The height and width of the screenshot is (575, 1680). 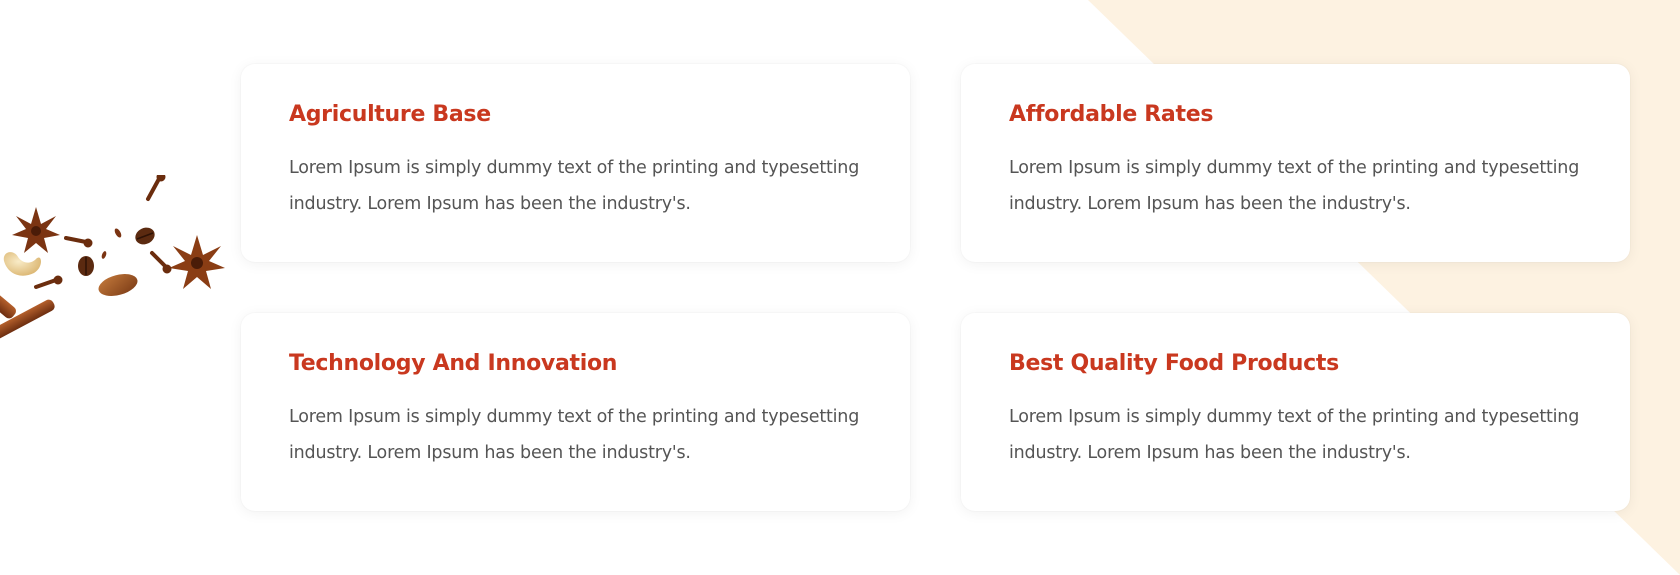 What do you see at coordinates (27, 312) in the screenshot?
I see `cinnamon-stick-icon` at bounding box center [27, 312].